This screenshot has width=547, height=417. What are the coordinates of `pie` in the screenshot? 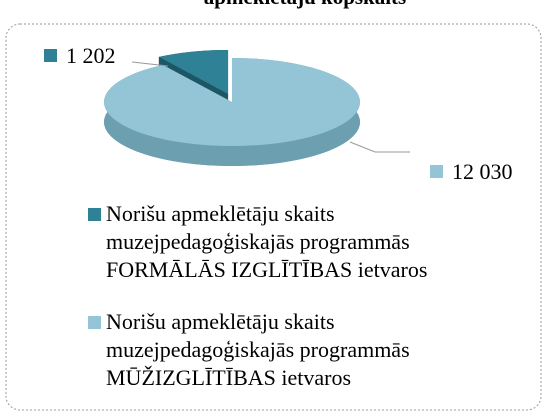 It's located at (232, 108).